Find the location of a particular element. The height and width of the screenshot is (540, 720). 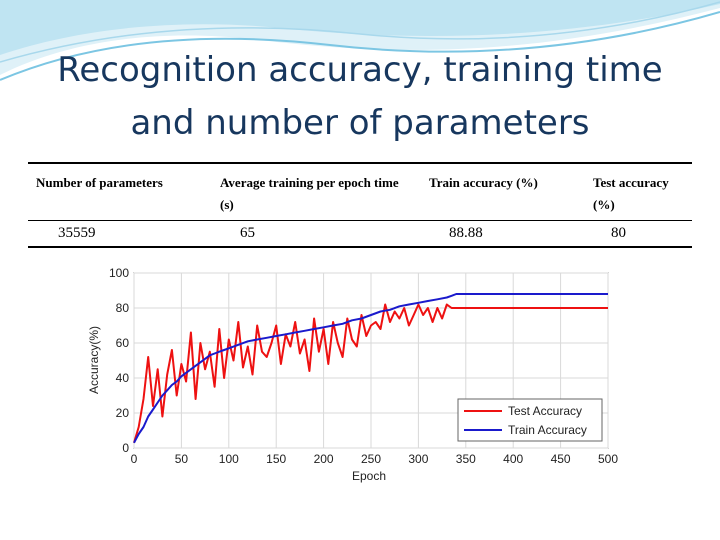

header-number-of-parameters: Number of parameters is located at coordinates (99, 182).